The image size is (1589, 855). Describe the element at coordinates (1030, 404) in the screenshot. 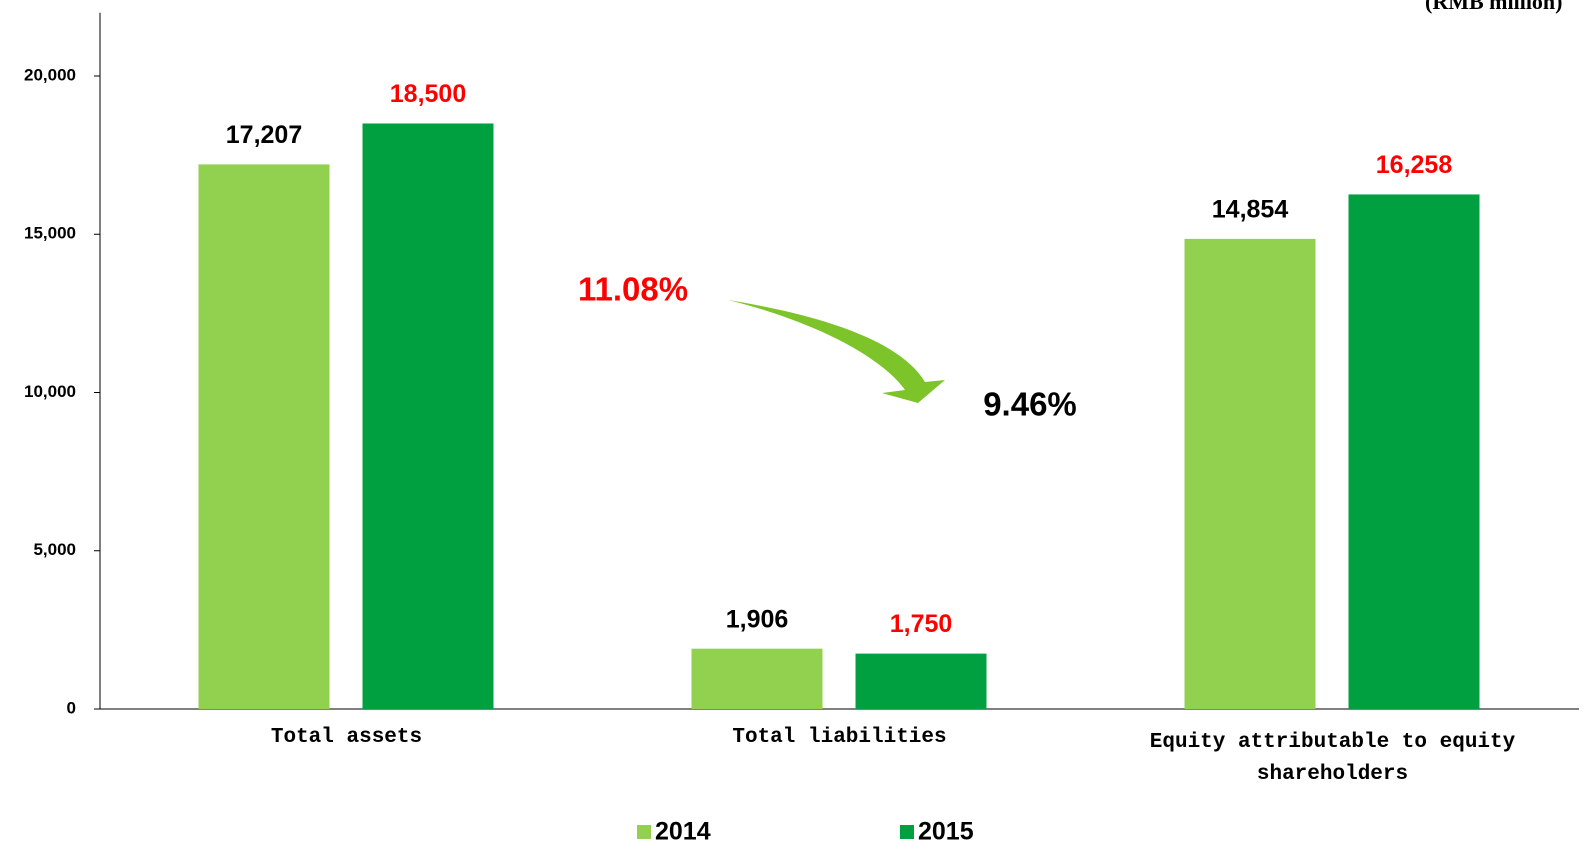

I see `annotation: 9.46%` at that location.